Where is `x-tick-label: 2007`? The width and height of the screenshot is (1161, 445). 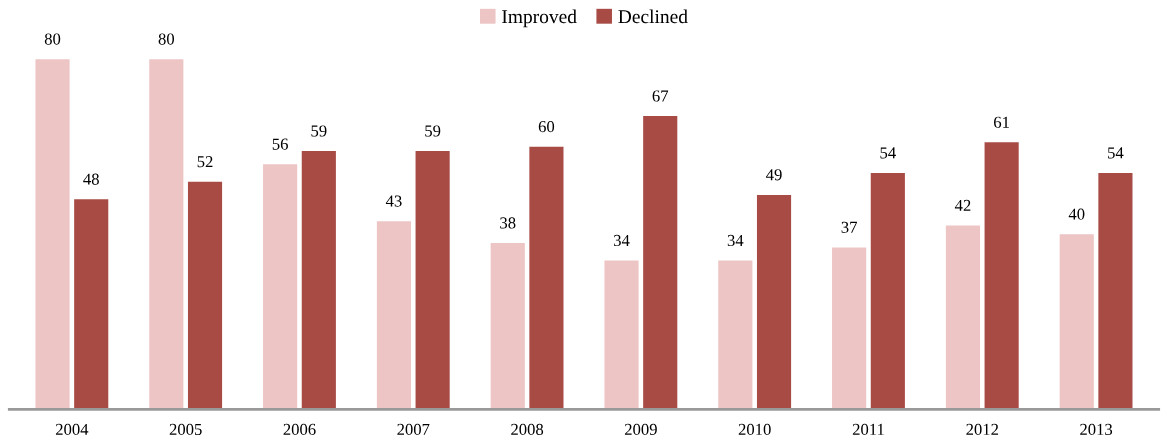 x-tick-label: 2007 is located at coordinates (413, 429).